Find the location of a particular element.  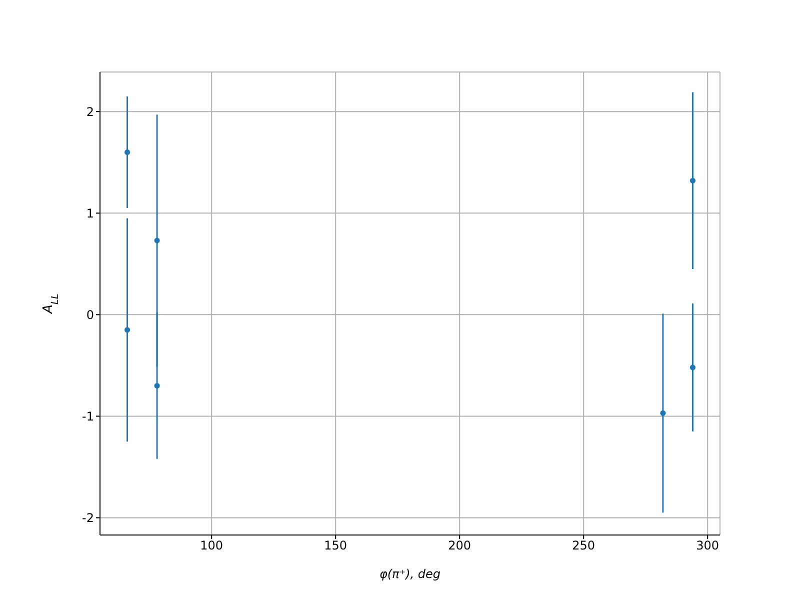

x-tick-label: 150 is located at coordinates (336, 545).